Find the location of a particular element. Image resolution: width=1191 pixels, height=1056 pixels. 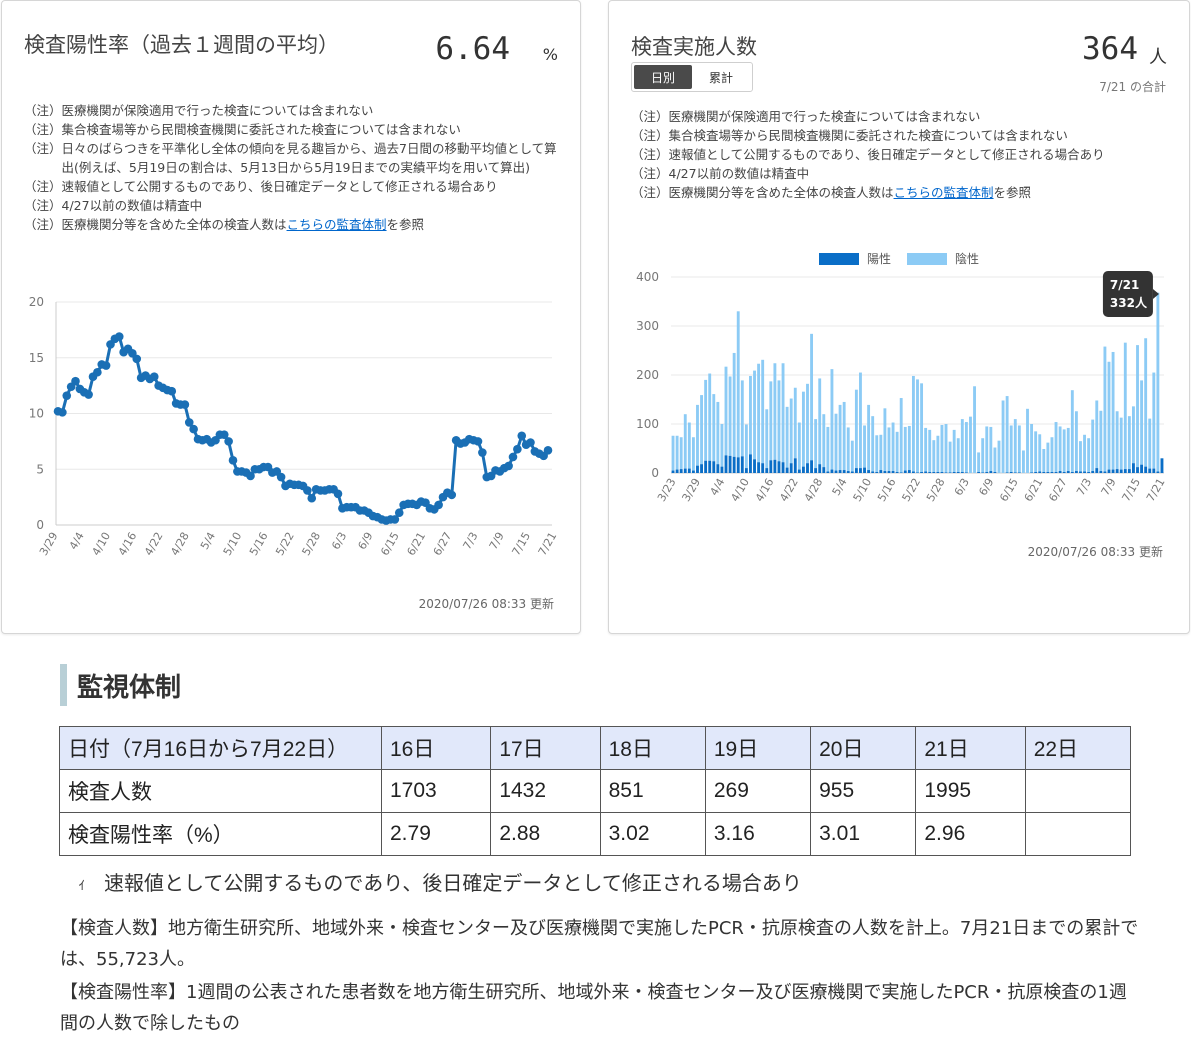

view-tabs: 日別 累計 is located at coordinates (692, 77).